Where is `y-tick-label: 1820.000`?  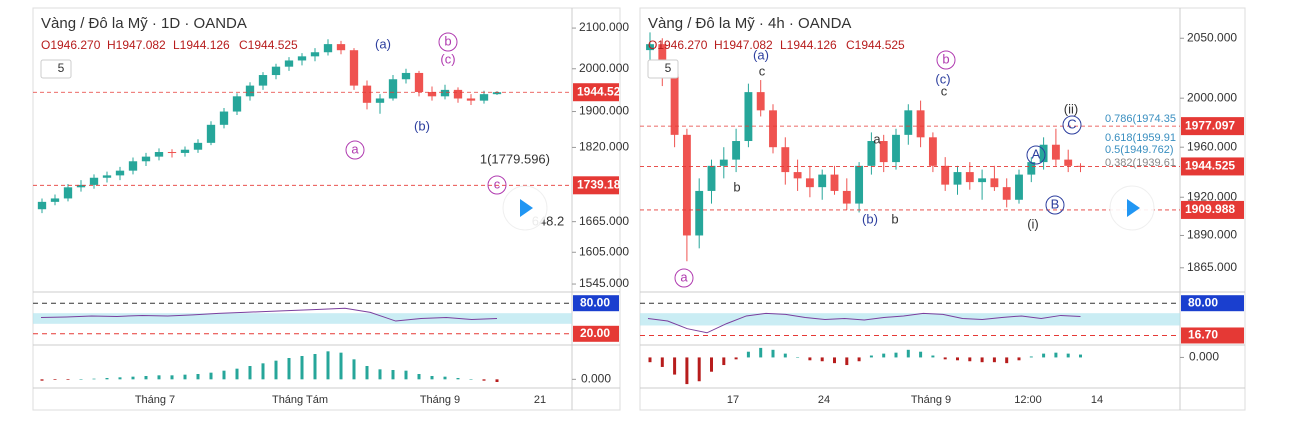
y-tick-label: 1820.000 is located at coordinates (604, 147).